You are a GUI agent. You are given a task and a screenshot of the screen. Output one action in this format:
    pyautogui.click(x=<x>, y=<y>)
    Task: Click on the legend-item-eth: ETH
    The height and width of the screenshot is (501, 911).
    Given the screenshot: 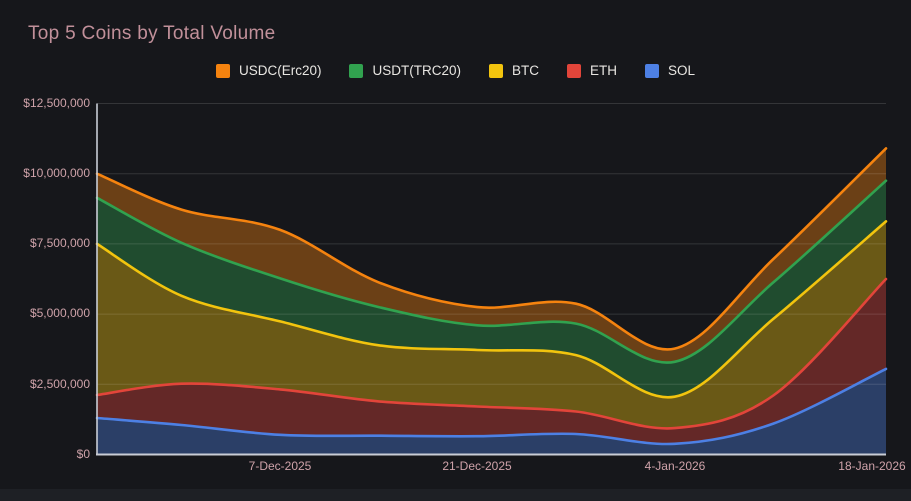 What is the action you would take?
    pyautogui.click(x=592, y=70)
    